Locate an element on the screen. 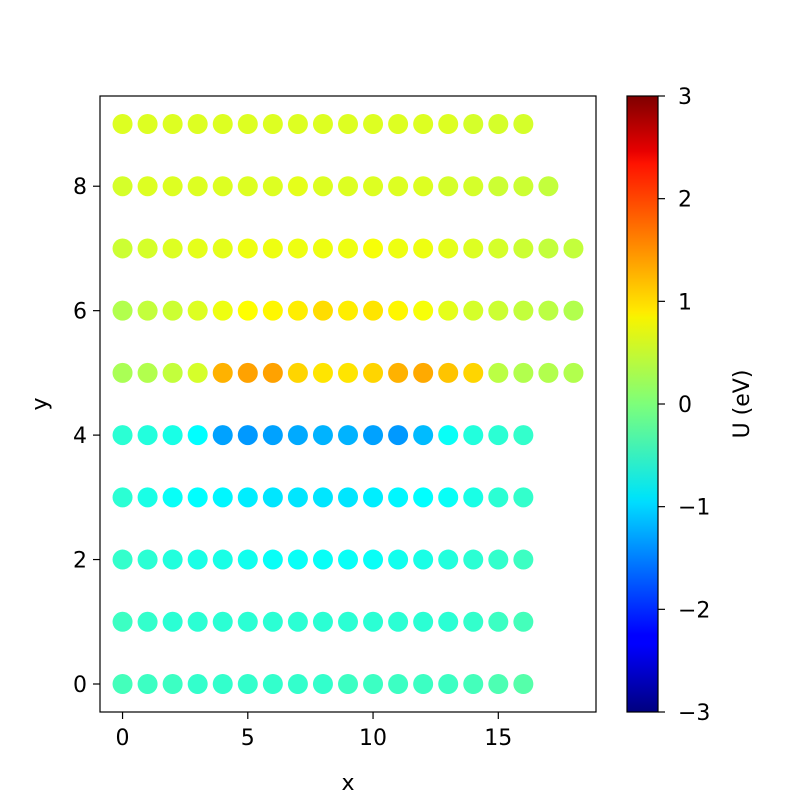  colorbar-tick-label: −2 is located at coordinates (694, 610).